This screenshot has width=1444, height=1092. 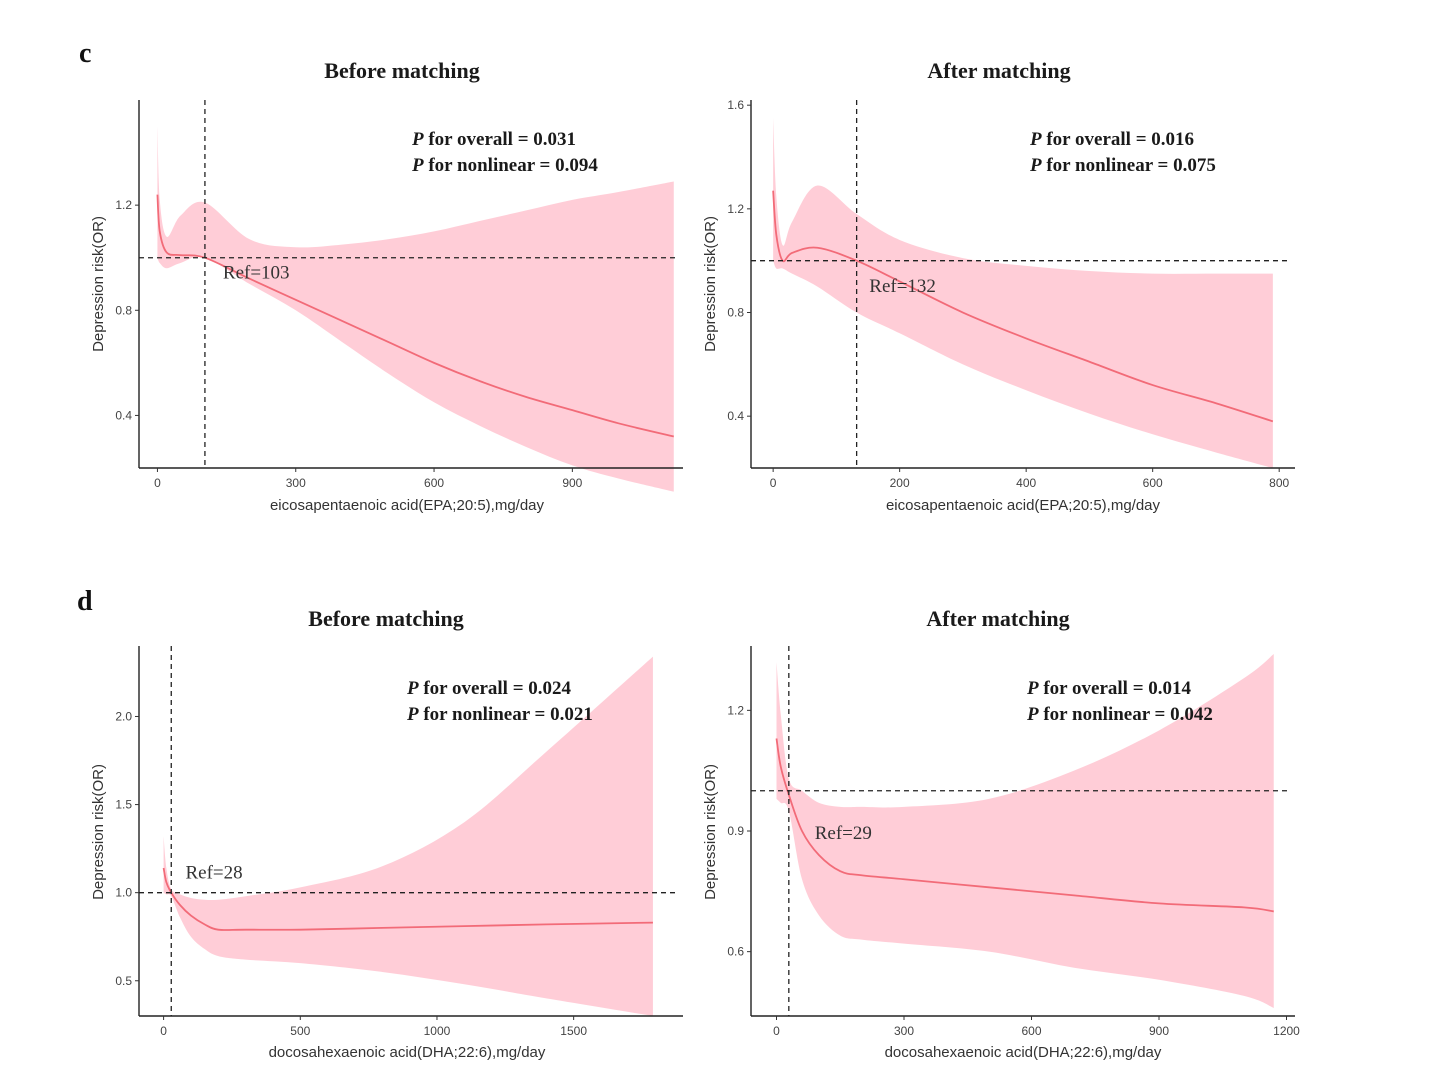 I want to click on p-nonlinear-annotation: P for nonlinear = 0.075, so click(x=1122, y=165).